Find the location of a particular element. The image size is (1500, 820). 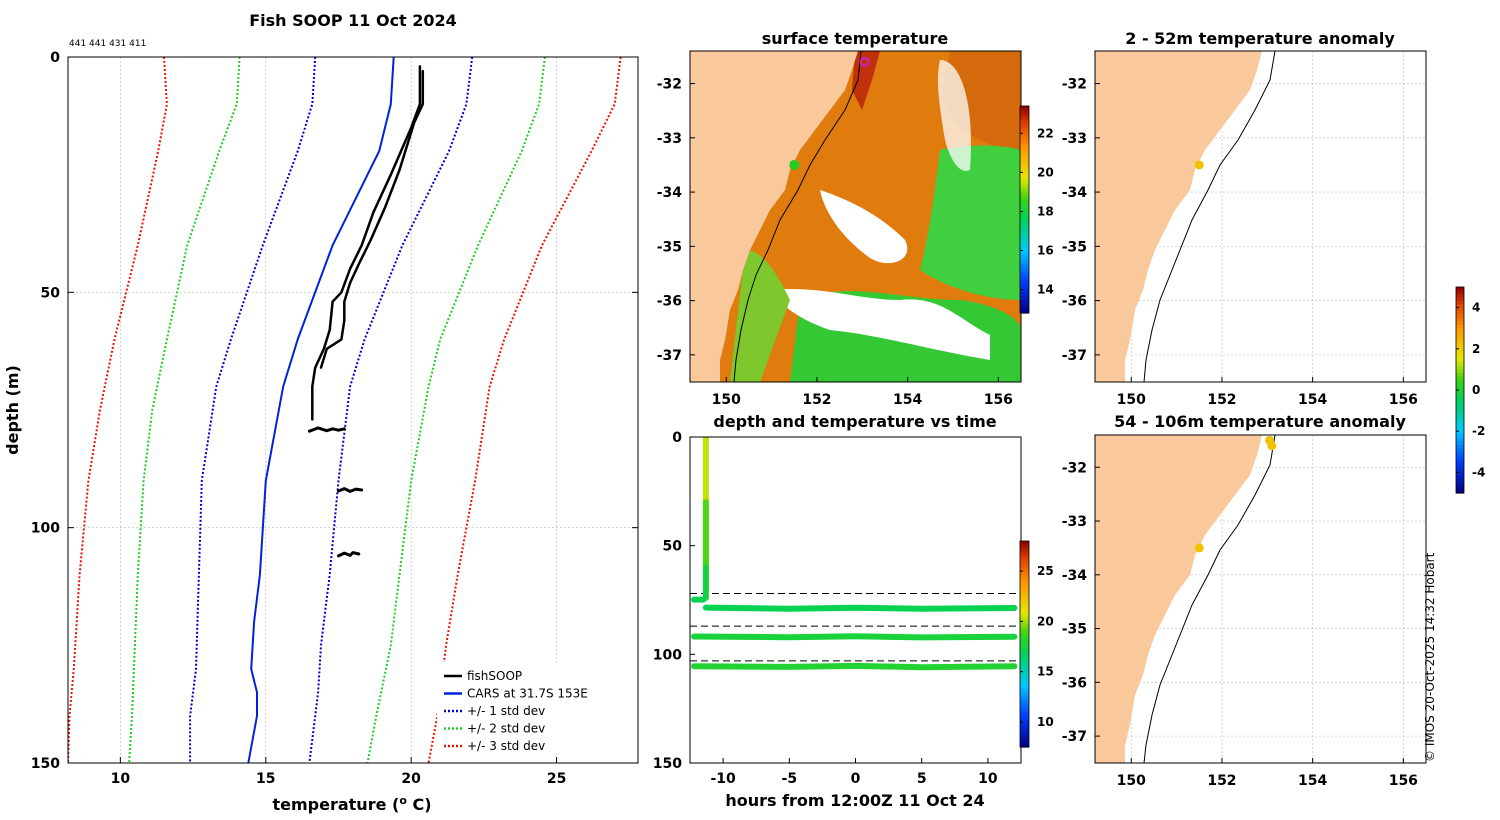

colorbar-tick-label: 20 is located at coordinates (1045, 172).